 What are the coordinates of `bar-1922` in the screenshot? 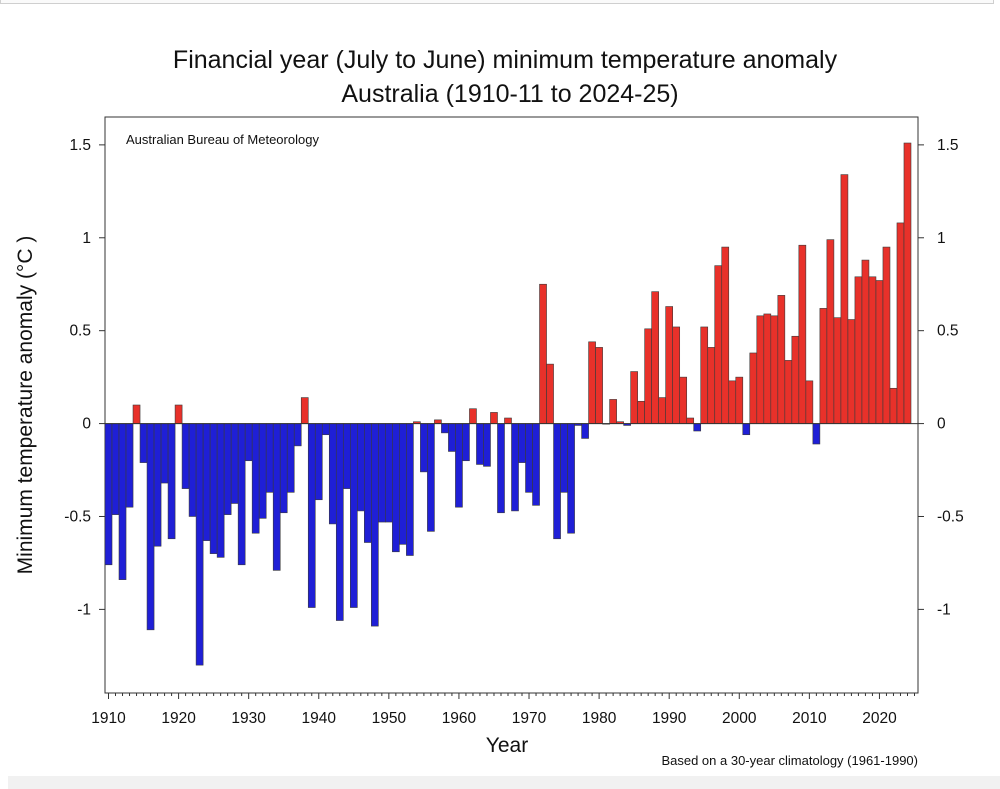 It's located at (192, 470).